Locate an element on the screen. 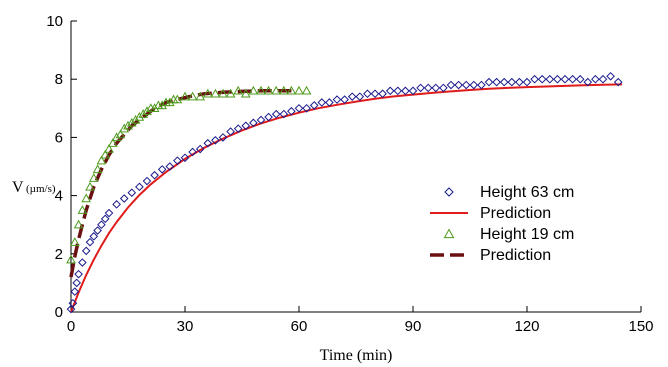 The height and width of the screenshot is (367, 668). y-axis-title-unit: (µm/s) is located at coordinates (41, 189).